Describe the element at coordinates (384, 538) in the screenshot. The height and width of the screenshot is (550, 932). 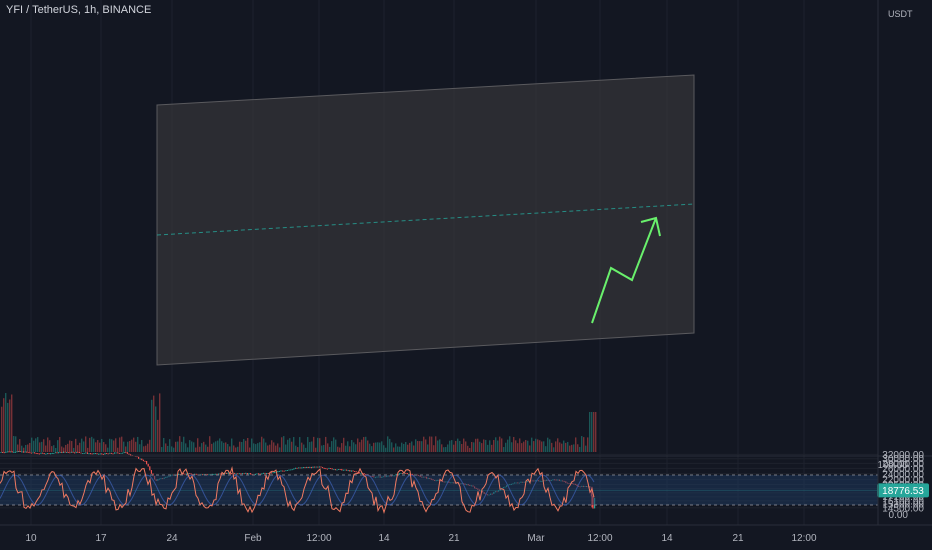
I see `time-tick-label: 14` at that location.